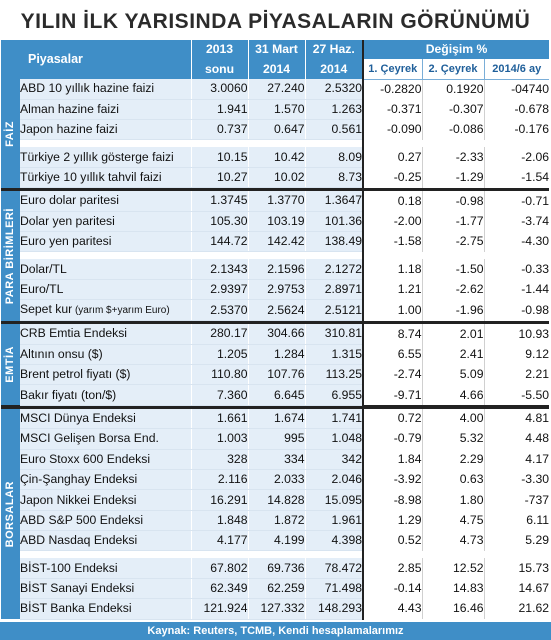  What do you see at coordinates (452, 500) in the screenshot?
I see `change-c2: 1.80` at bounding box center [452, 500].